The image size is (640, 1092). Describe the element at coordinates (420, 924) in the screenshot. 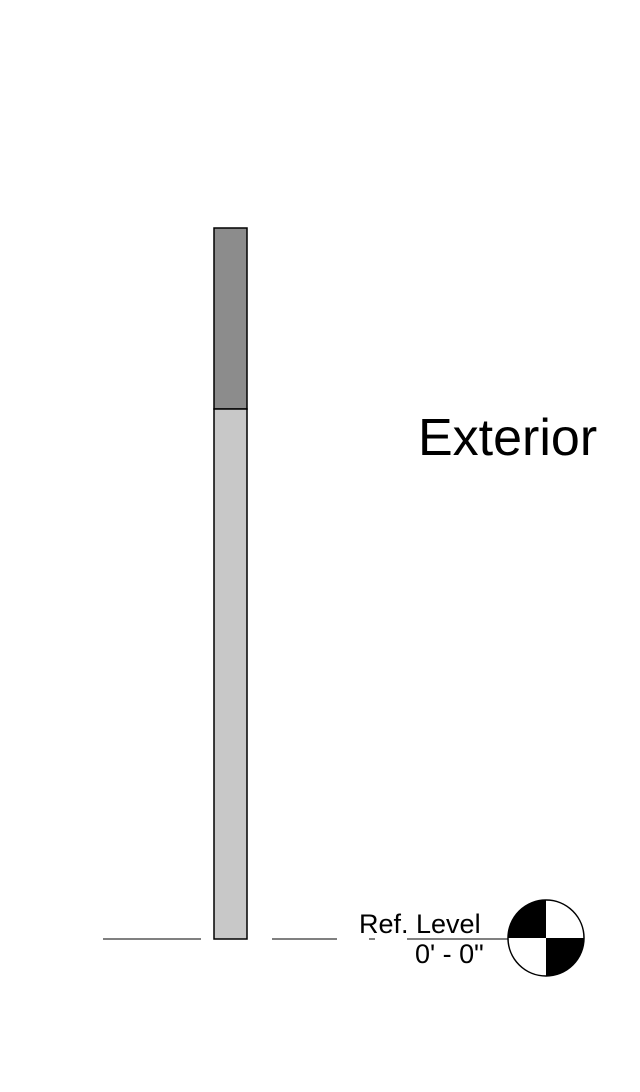

I see `level-name: Ref. Level` at that location.